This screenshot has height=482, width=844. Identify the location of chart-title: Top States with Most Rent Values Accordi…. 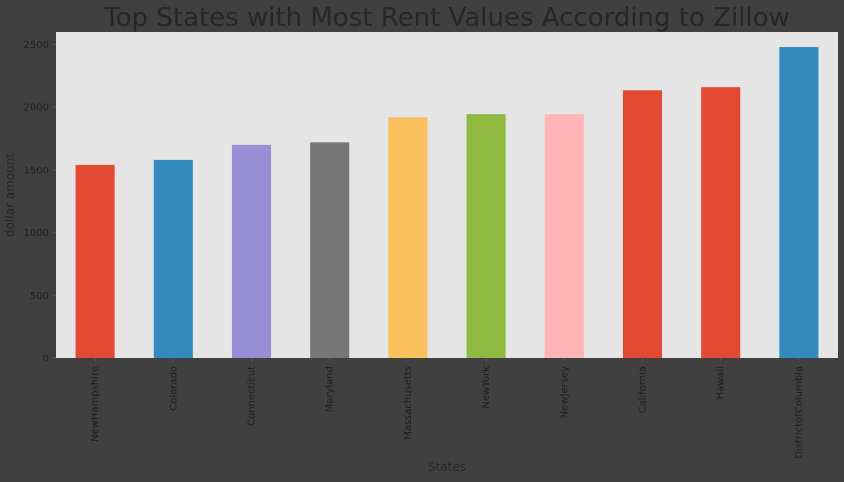
(446, 18).